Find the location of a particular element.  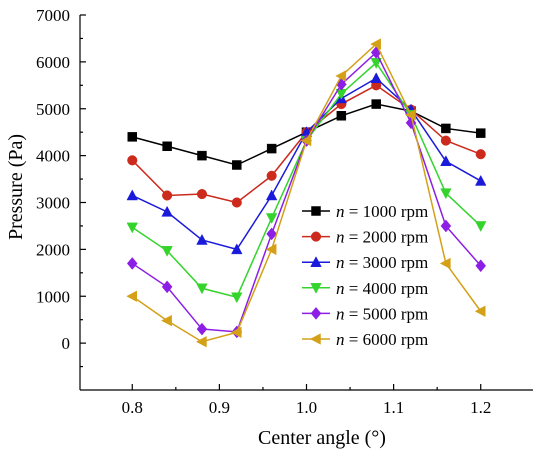

x-tick-label: 1.1 is located at coordinates (393, 407).